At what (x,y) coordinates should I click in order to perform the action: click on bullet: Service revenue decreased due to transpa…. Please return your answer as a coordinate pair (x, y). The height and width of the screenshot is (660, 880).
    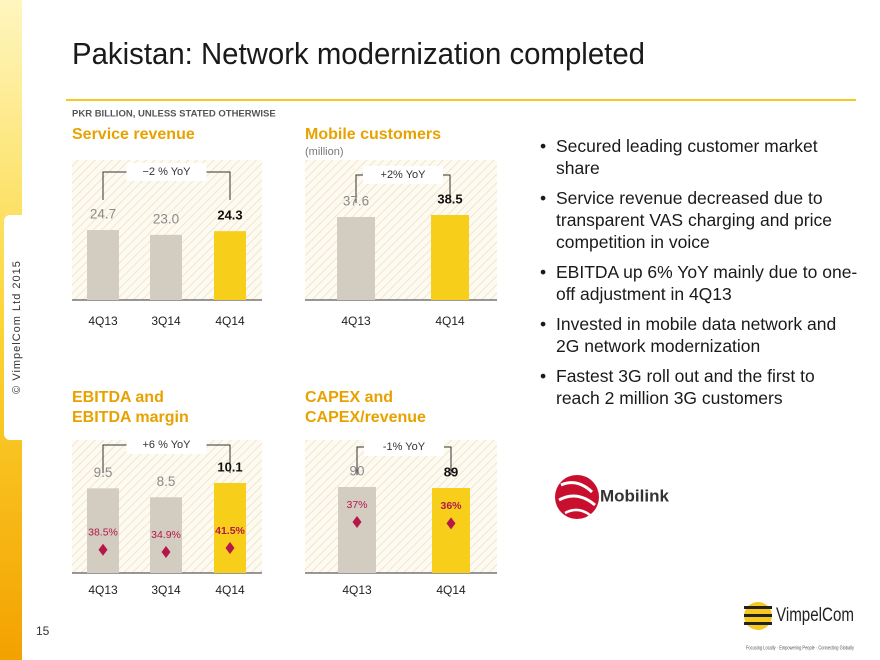
    Looking at the image, I should click on (699, 220).